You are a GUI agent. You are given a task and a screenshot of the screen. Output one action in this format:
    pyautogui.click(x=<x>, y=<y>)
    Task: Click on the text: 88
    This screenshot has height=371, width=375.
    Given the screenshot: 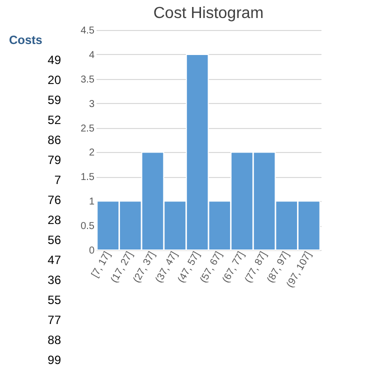 What is the action you would take?
    pyautogui.click(x=55, y=340)
    